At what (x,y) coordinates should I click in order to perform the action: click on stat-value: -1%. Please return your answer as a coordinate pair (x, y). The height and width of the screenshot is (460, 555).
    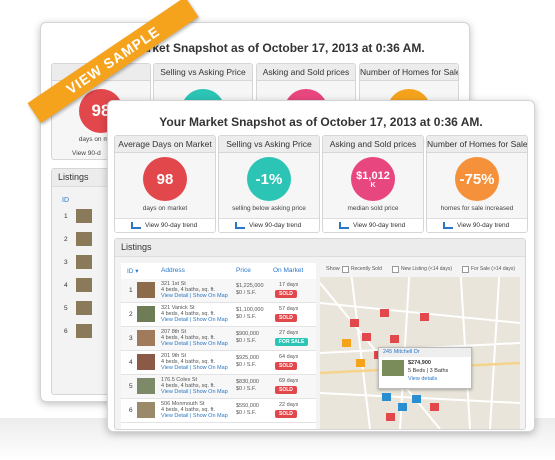
    Looking at the image, I should click on (269, 179).